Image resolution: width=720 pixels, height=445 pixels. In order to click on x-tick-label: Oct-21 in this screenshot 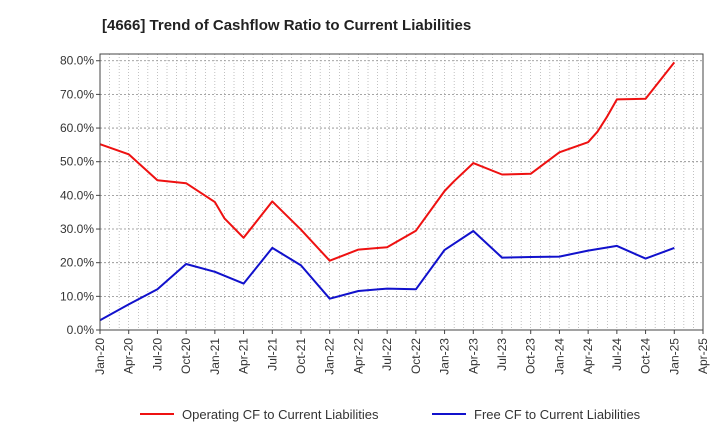, I will do `click(301, 356)`.